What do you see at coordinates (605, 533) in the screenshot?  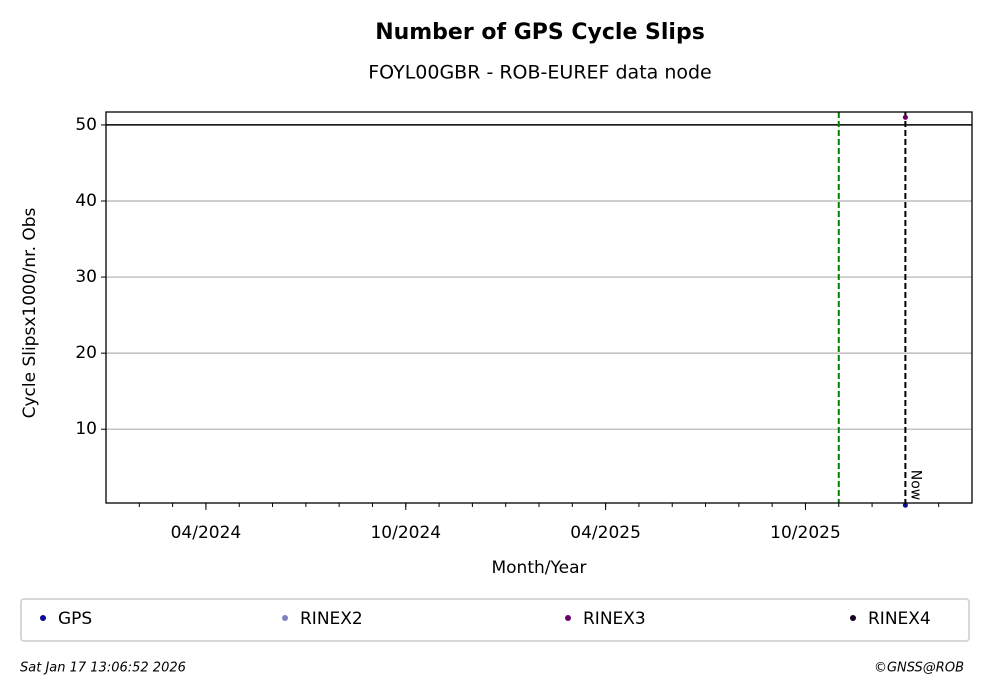 I see `x-tick-label: 04/2025` at bounding box center [605, 533].